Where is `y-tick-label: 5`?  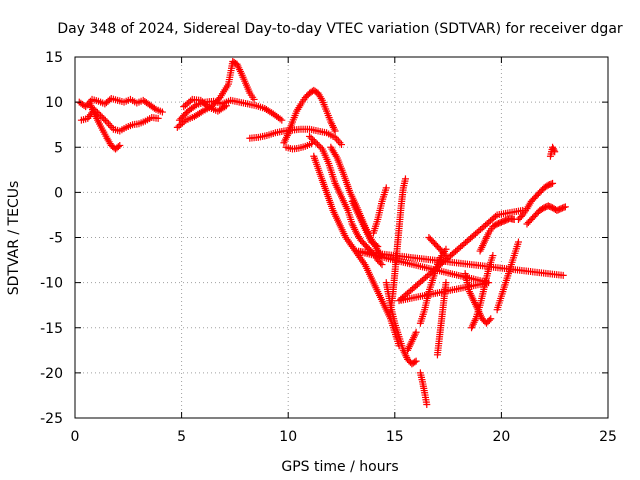
y-tick-label: 5 is located at coordinates (58, 148).